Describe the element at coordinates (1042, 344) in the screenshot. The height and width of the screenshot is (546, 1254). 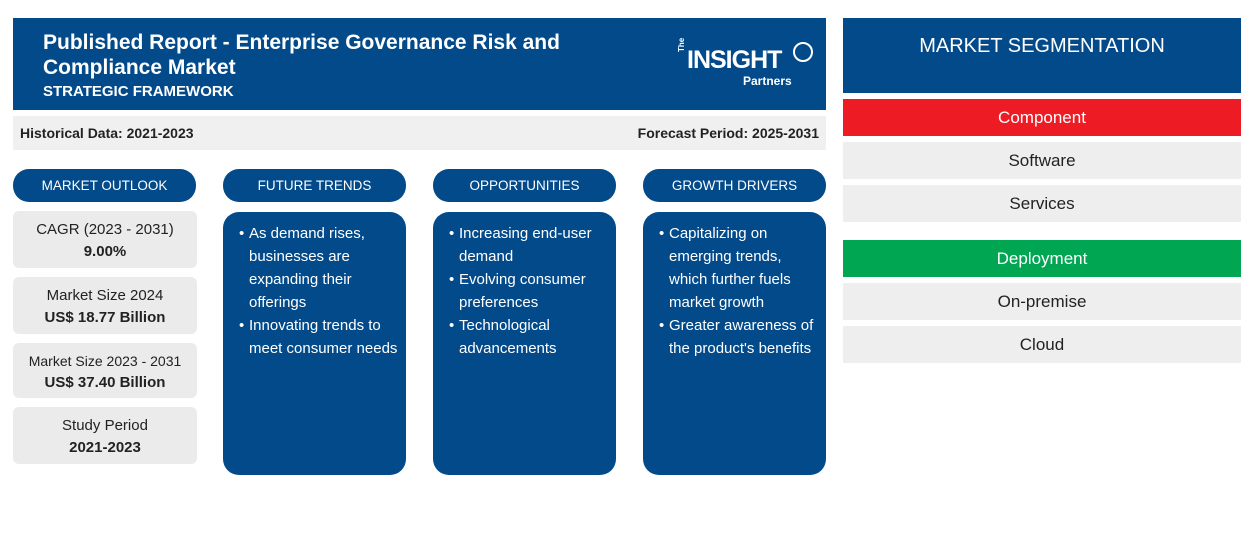
I see `segment-item-cloud: Cloud` at that location.